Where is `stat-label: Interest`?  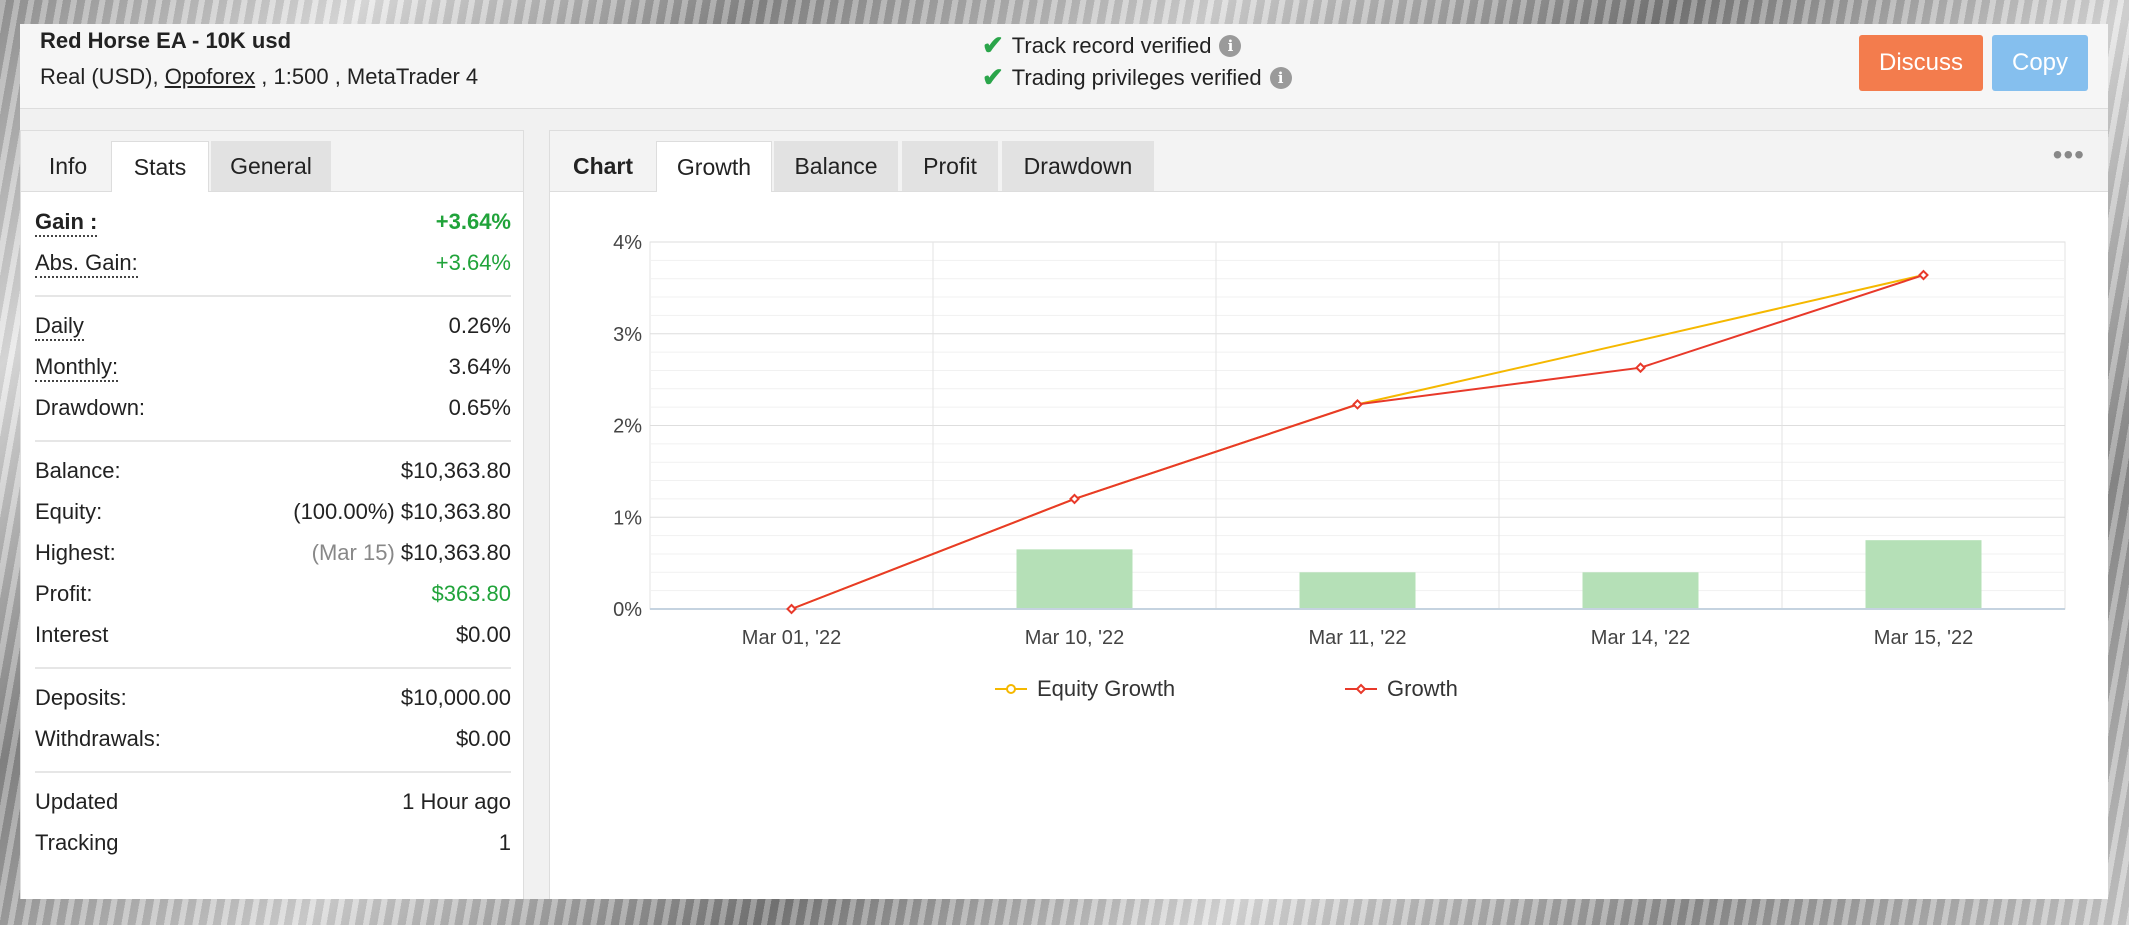
stat-label: Interest is located at coordinates (72, 634).